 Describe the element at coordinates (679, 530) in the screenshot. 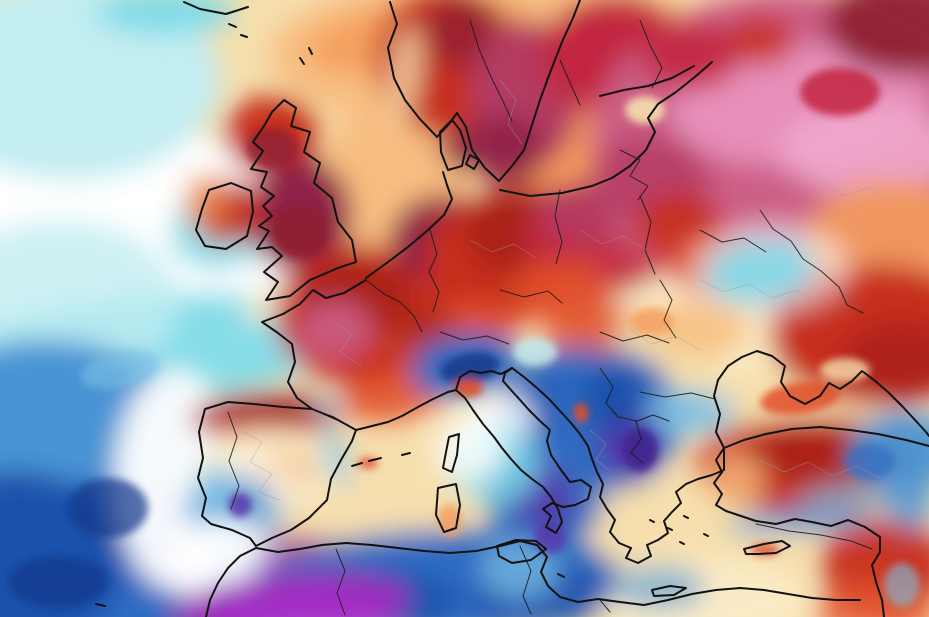

I see `aegean-islands` at that location.